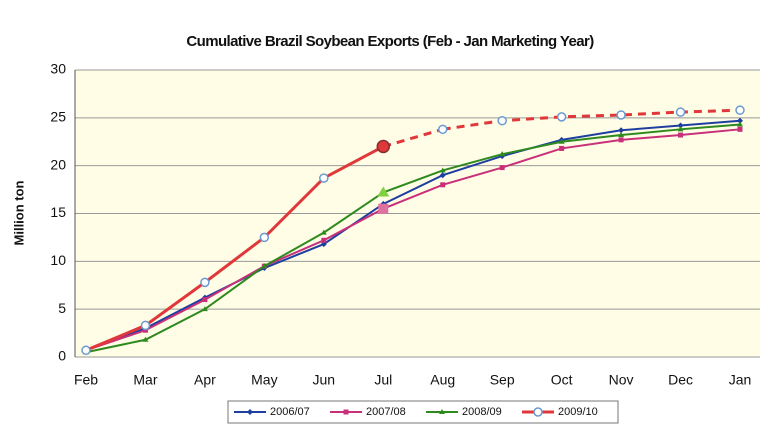 The image size is (760, 427). Describe the element at coordinates (62, 356) in the screenshot. I see `y-tick-label: 0` at that location.